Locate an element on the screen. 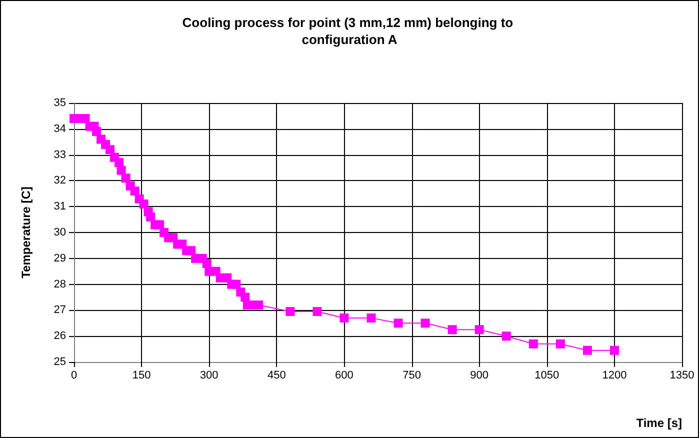 This screenshot has width=699, height=438. y-tick-label: 29 is located at coordinates (60, 258).